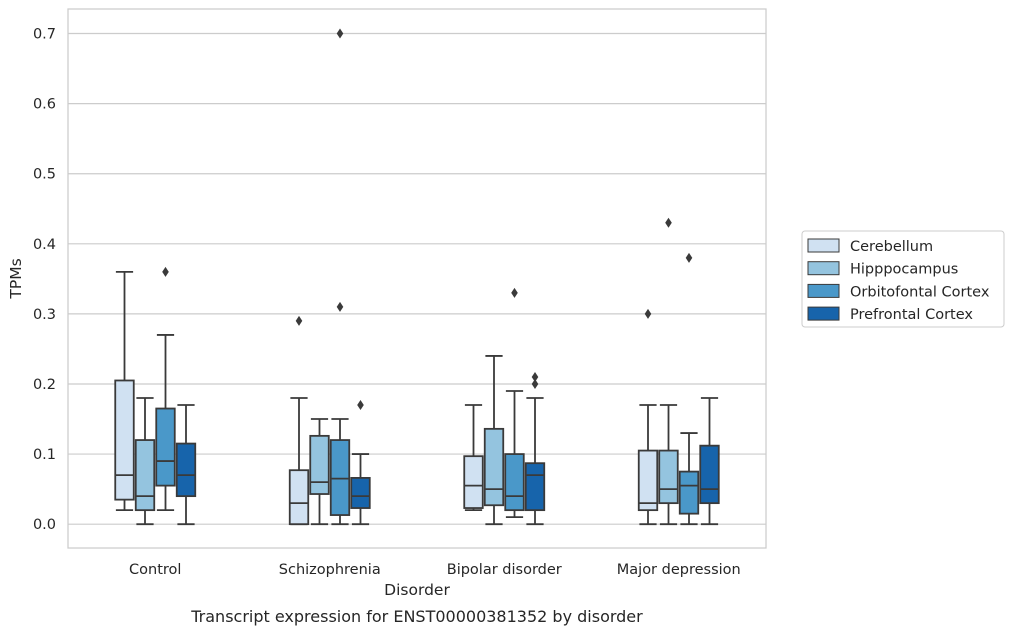 The image size is (1014, 634). Describe the element at coordinates (911, 315) in the screenshot. I see `legend-label: Prefrontal Cortex` at that location.